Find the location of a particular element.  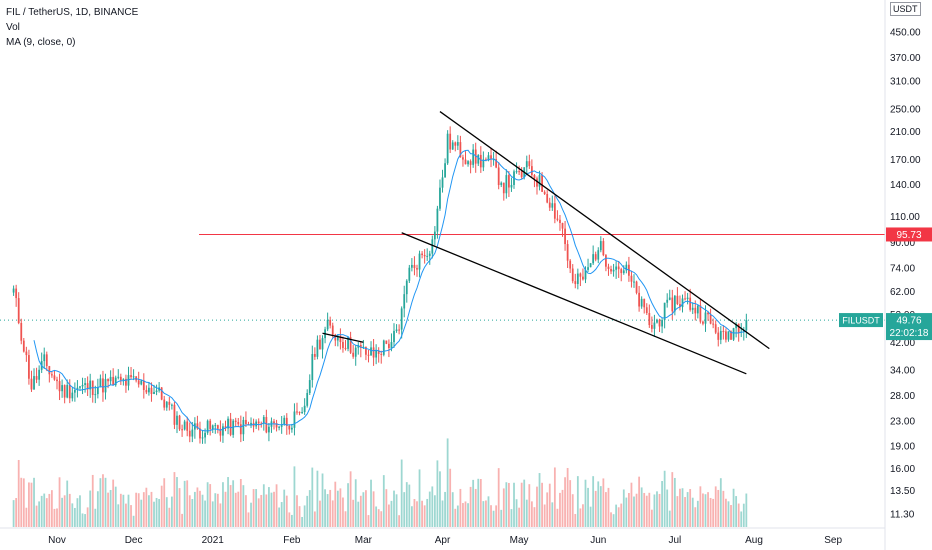

currency-badge: USDT is located at coordinates (905, 9).